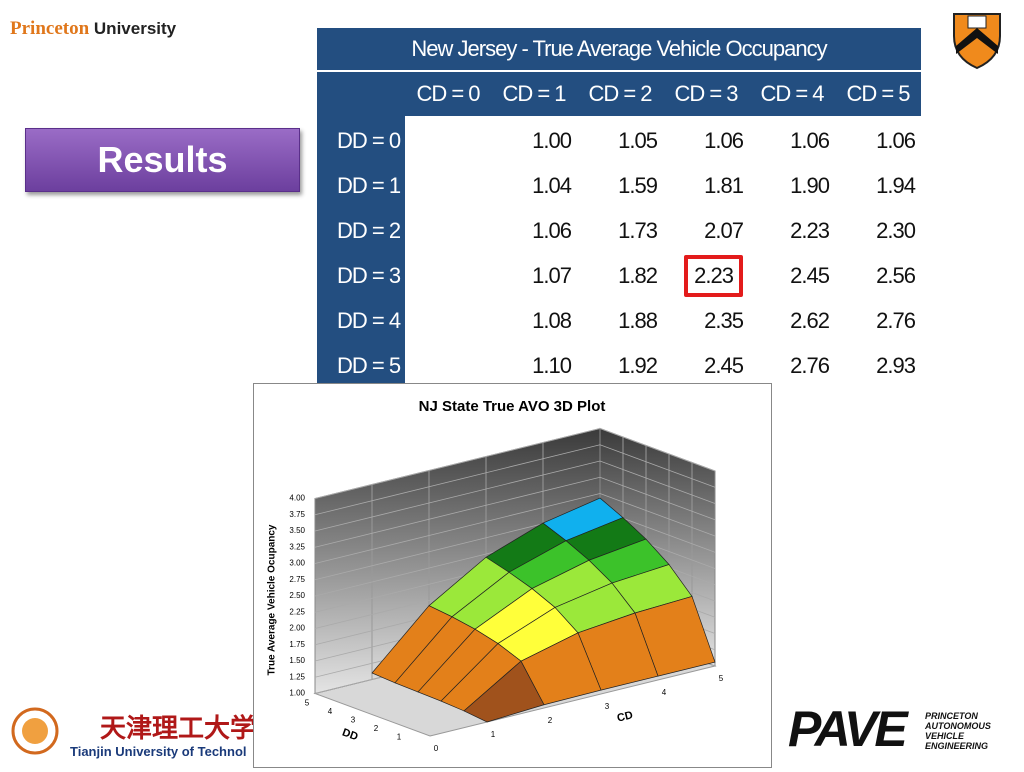 The width and height of the screenshot is (1024, 772). I want to click on row-label-column, so click(361, 228).